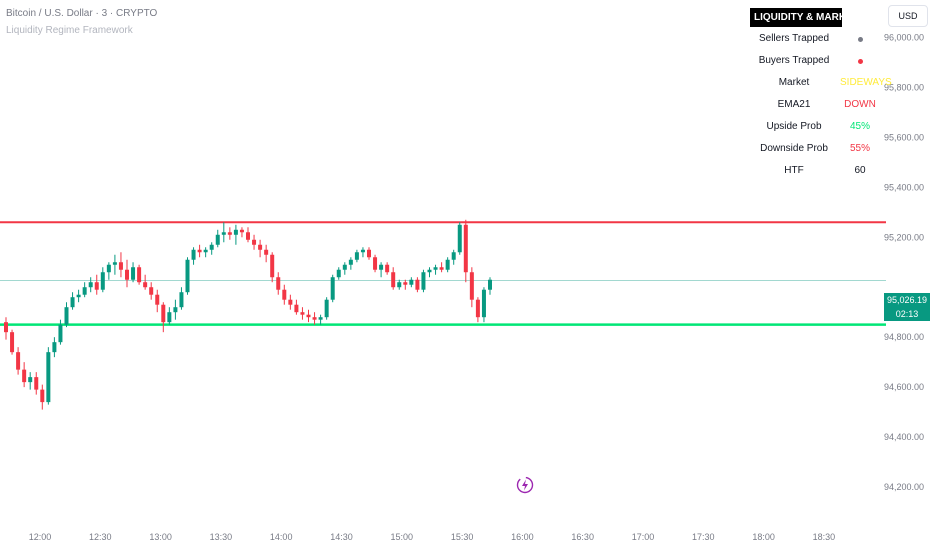  I want to click on upside-prob-label: Upside Prob, so click(794, 126).